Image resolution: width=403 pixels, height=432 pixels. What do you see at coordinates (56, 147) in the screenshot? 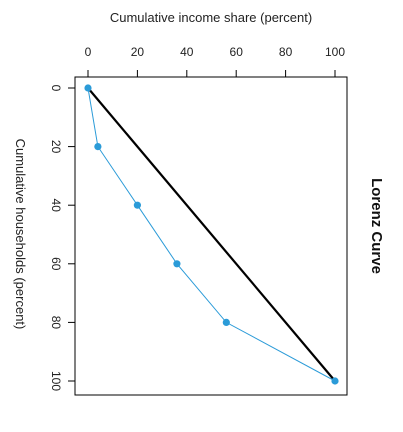
I see `y-tick-label: 20` at bounding box center [56, 147].